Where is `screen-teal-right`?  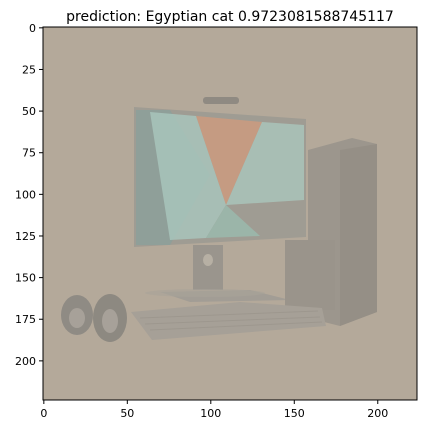 screen-teal-right is located at coordinates (265, 163).